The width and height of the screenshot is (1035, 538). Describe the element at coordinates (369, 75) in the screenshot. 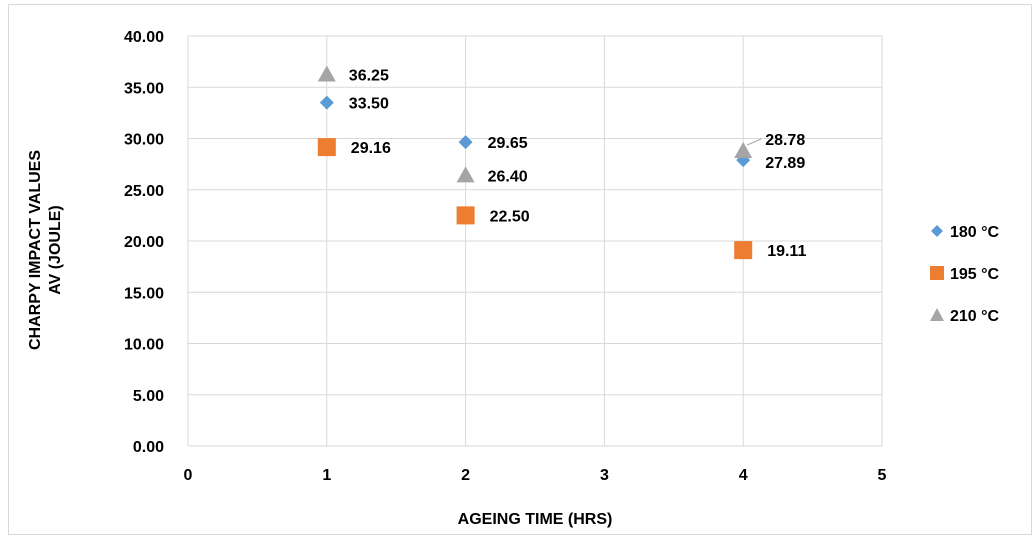

I see `data-label: 36.25` at that location.